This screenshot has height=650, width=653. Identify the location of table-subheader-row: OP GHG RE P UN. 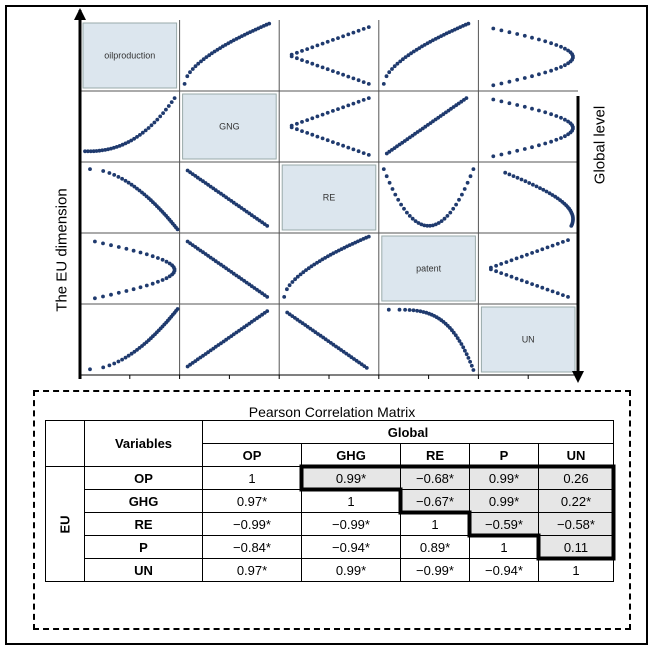
(330, 455).